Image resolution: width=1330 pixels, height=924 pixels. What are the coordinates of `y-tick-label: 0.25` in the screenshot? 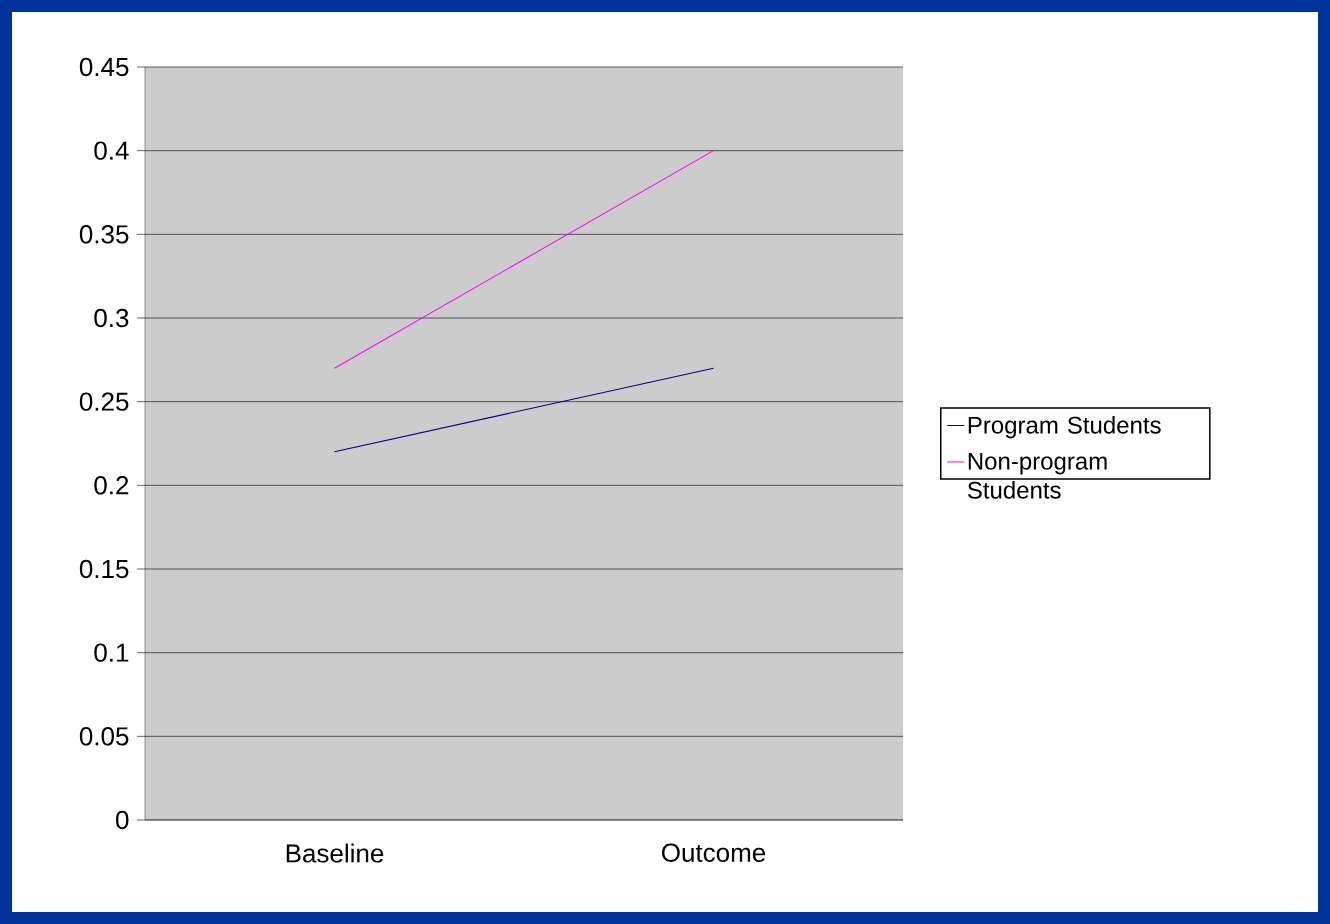 It's located at (104, 401).